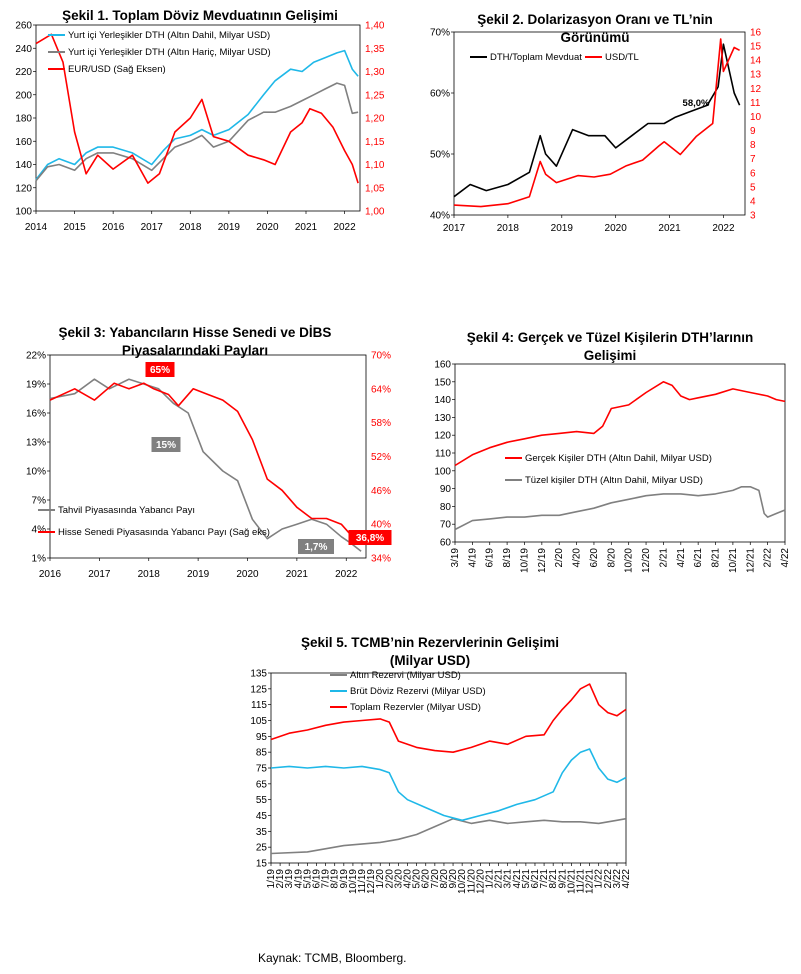  What do you see at coordinates (335, 879) in the screenshot?
I see `x-tick-label: 8/19` at bounding box center [335, 879].